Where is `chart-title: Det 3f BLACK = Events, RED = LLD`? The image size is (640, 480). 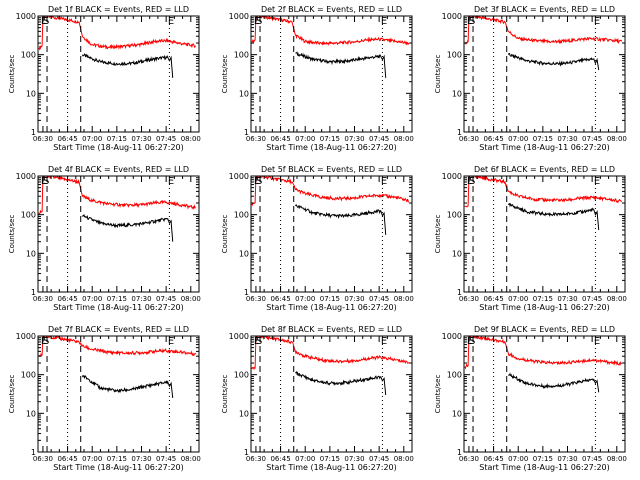
chart-title: Det 3f BLACK = Events, RED = LLD is located at coordinates (544, 9).